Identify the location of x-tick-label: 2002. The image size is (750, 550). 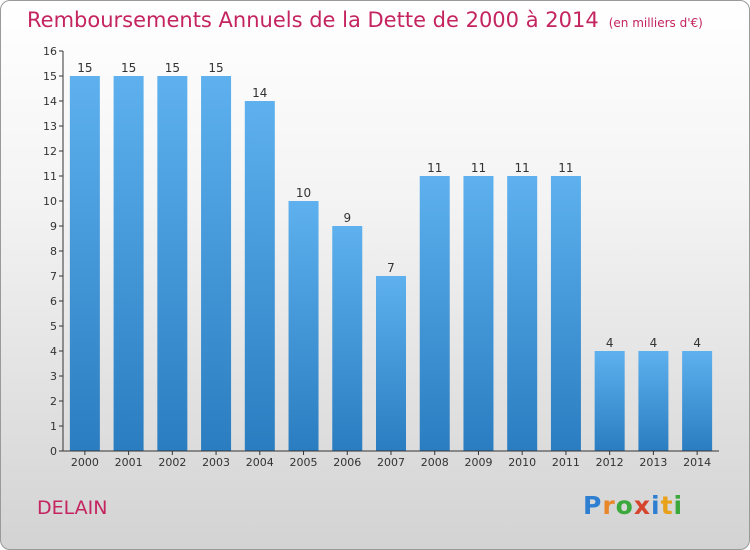
(172, 462).